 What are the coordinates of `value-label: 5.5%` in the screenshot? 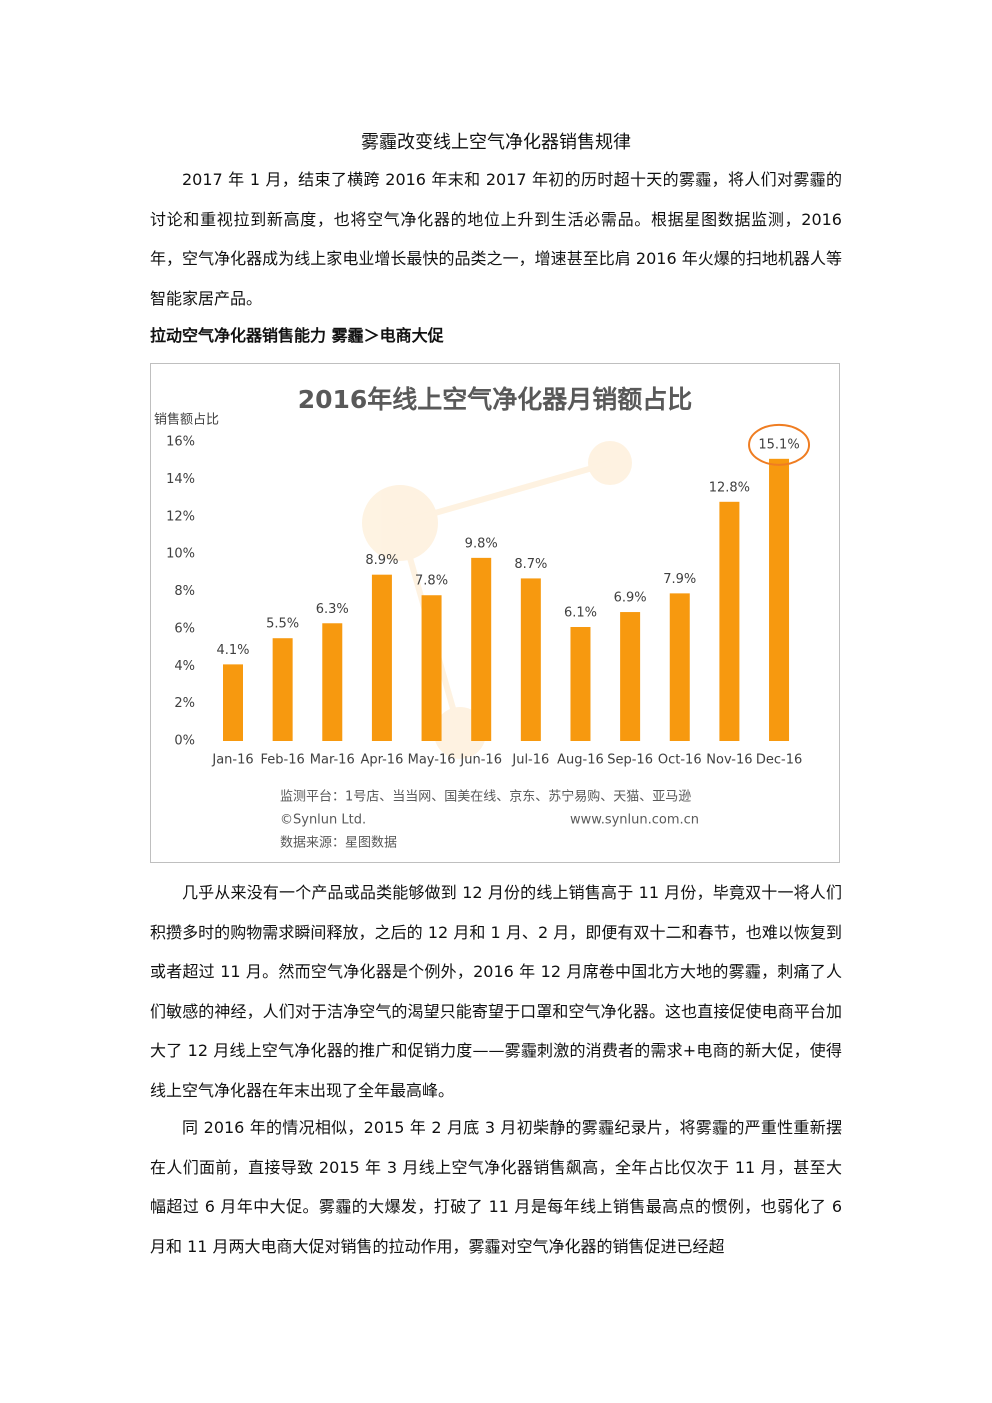 It's located at (282, 624).